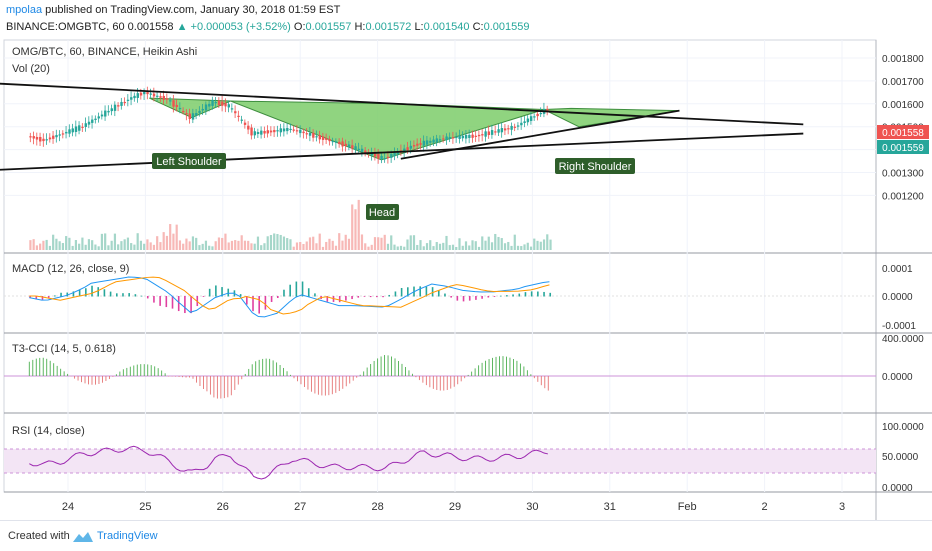 Image resolution: width=932 pixels, height=551 pixels. I want to click on head-label: Head, so click(382, 212).